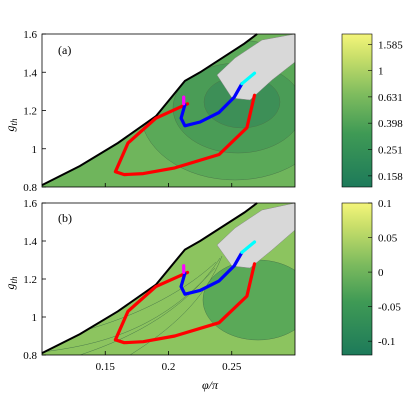 Image resolution: width=415 pixels, height=415 pixels. What do you see at coordinates (11, 125) in the screenshot?
I see `y-axis-label-a: gth` at bounding box center [11, 125].